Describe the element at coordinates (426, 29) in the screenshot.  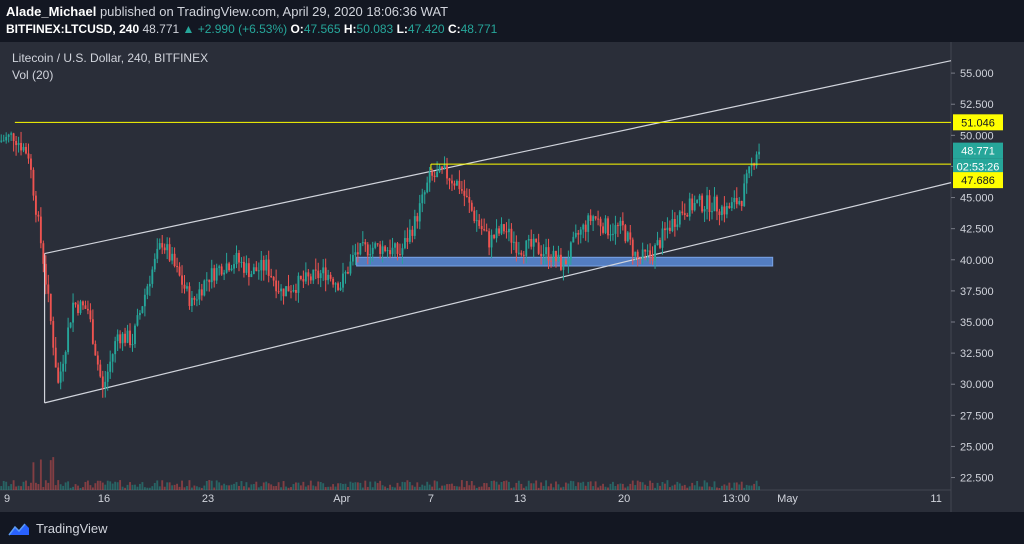
I see `low-value: 47.420` at that location.